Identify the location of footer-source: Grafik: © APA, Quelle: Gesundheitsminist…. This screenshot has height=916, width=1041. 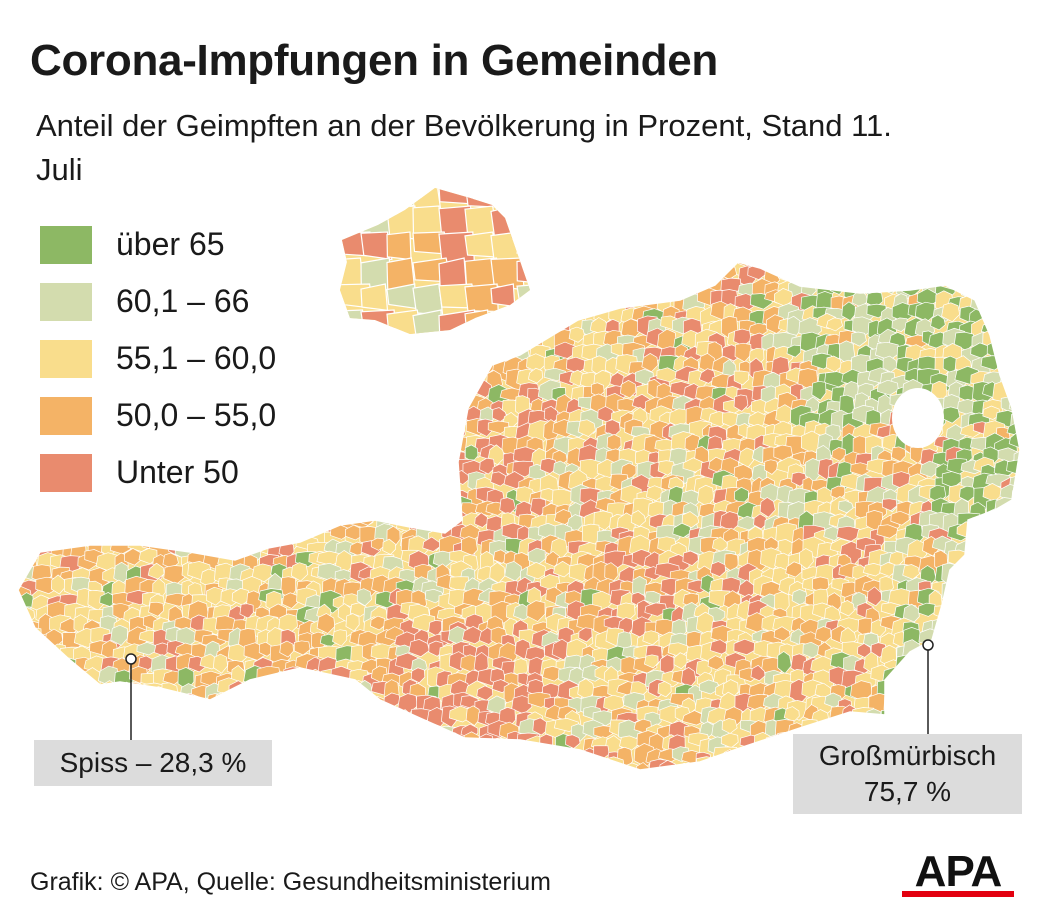
(290, 882).